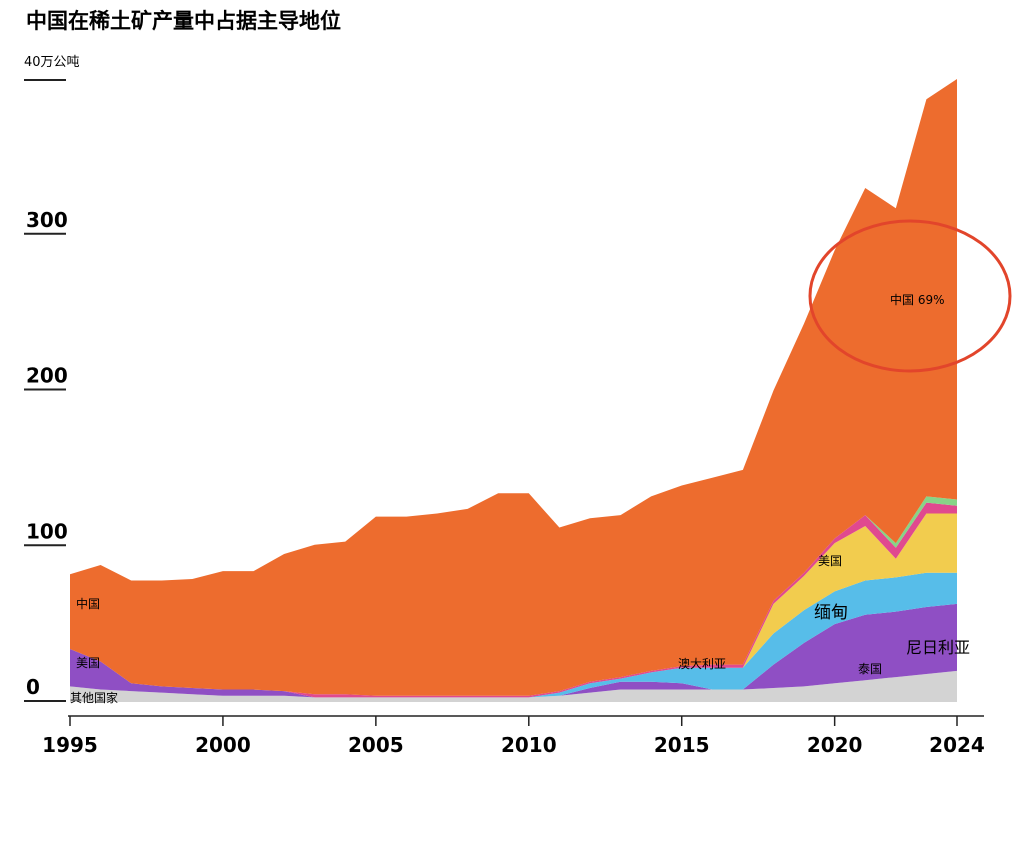  Describe the element at coordinates (88, 663) in the screenshot. I see `label-usa-early: 美国` at that location.